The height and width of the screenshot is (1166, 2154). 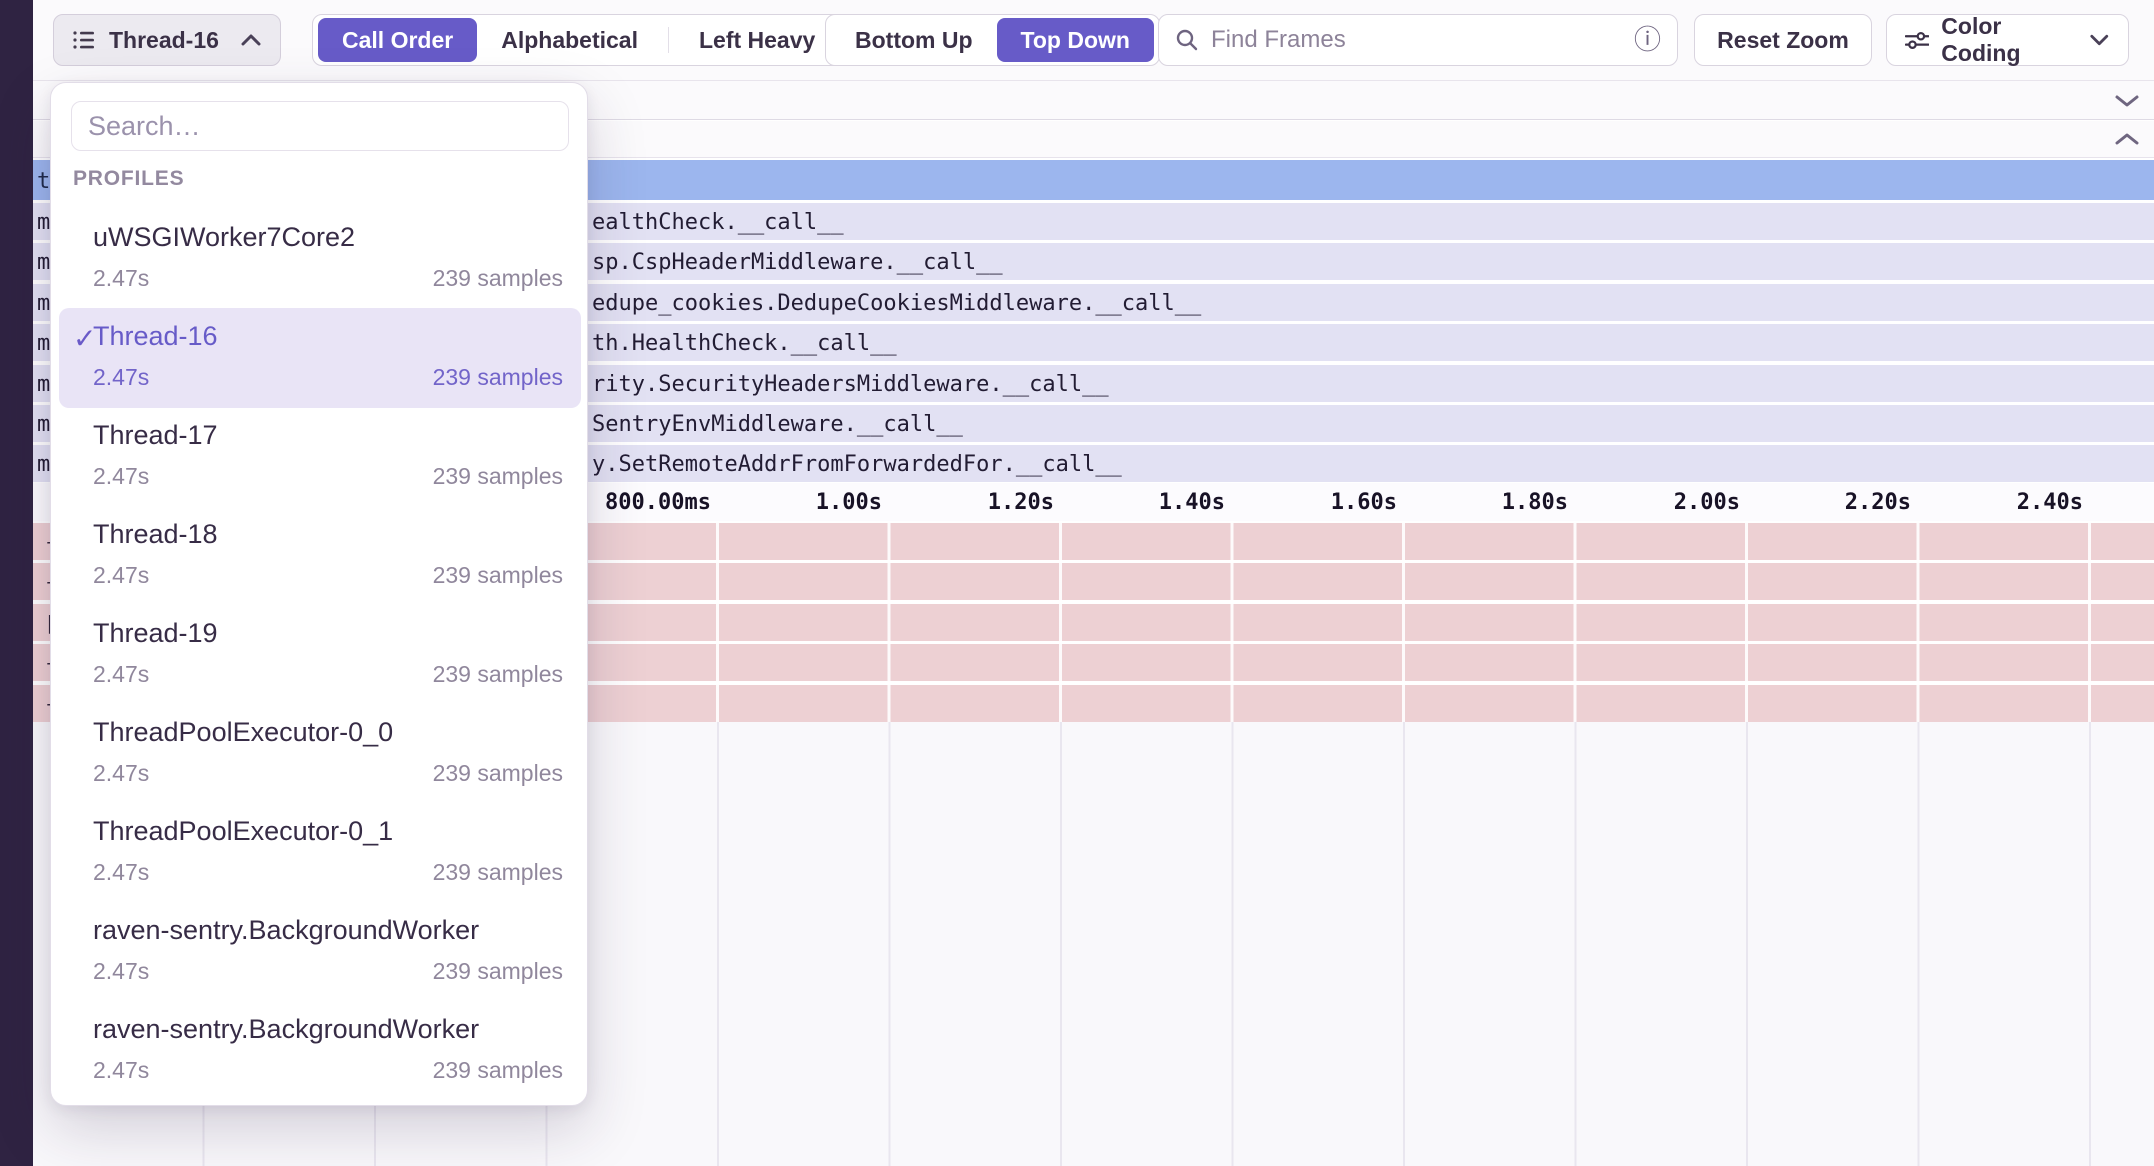 I want to click on time-tick: 1.20s, so click(x=1020, y=502).